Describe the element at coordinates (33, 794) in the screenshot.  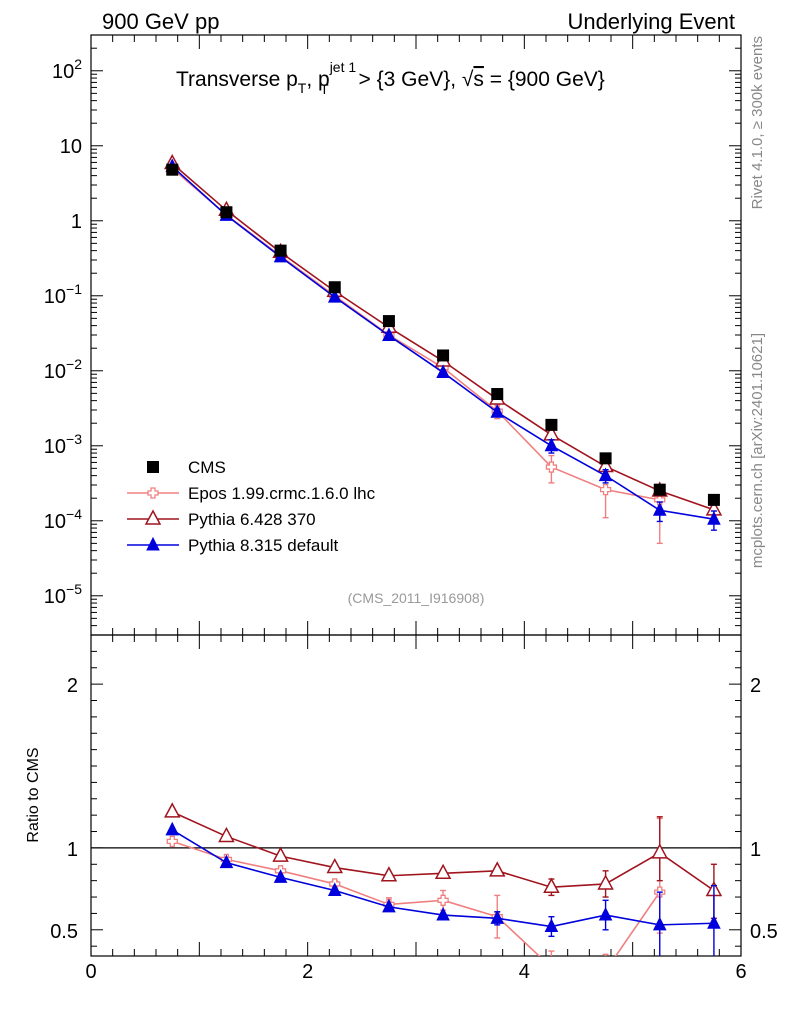
I see `ratio-ylabel: Ratio to CMS` at that location.